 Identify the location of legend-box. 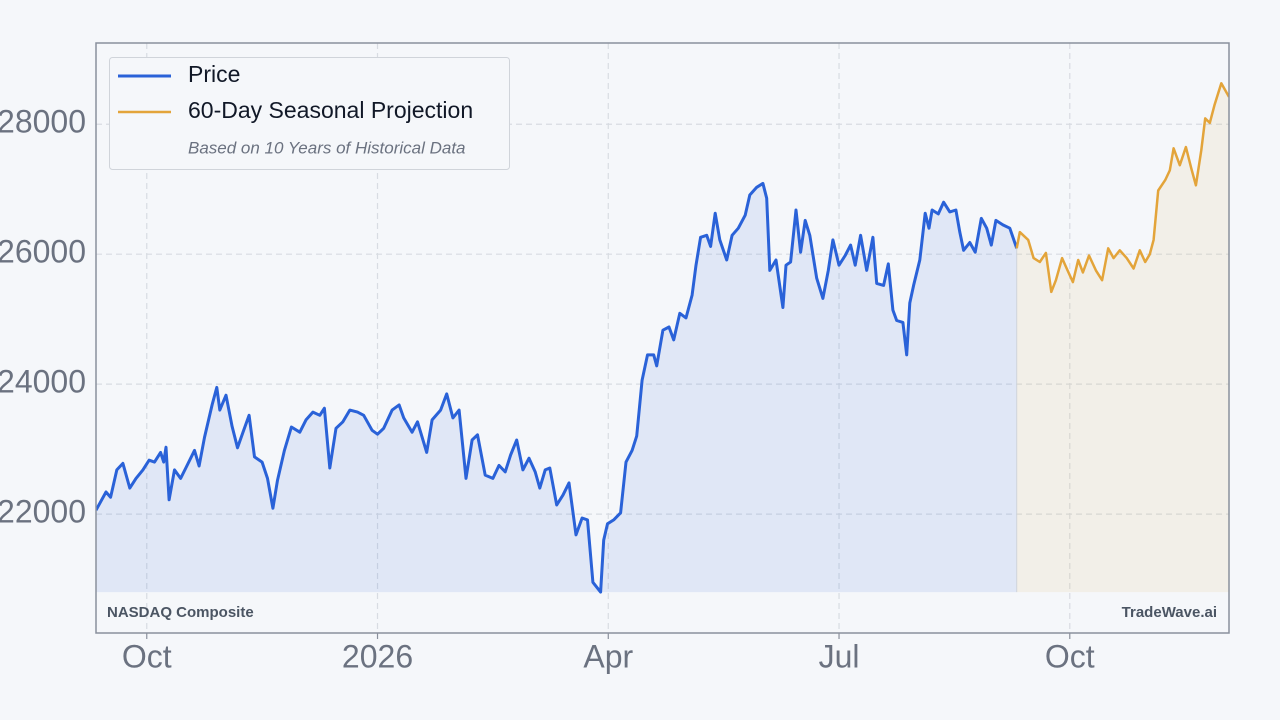
(309, 113).